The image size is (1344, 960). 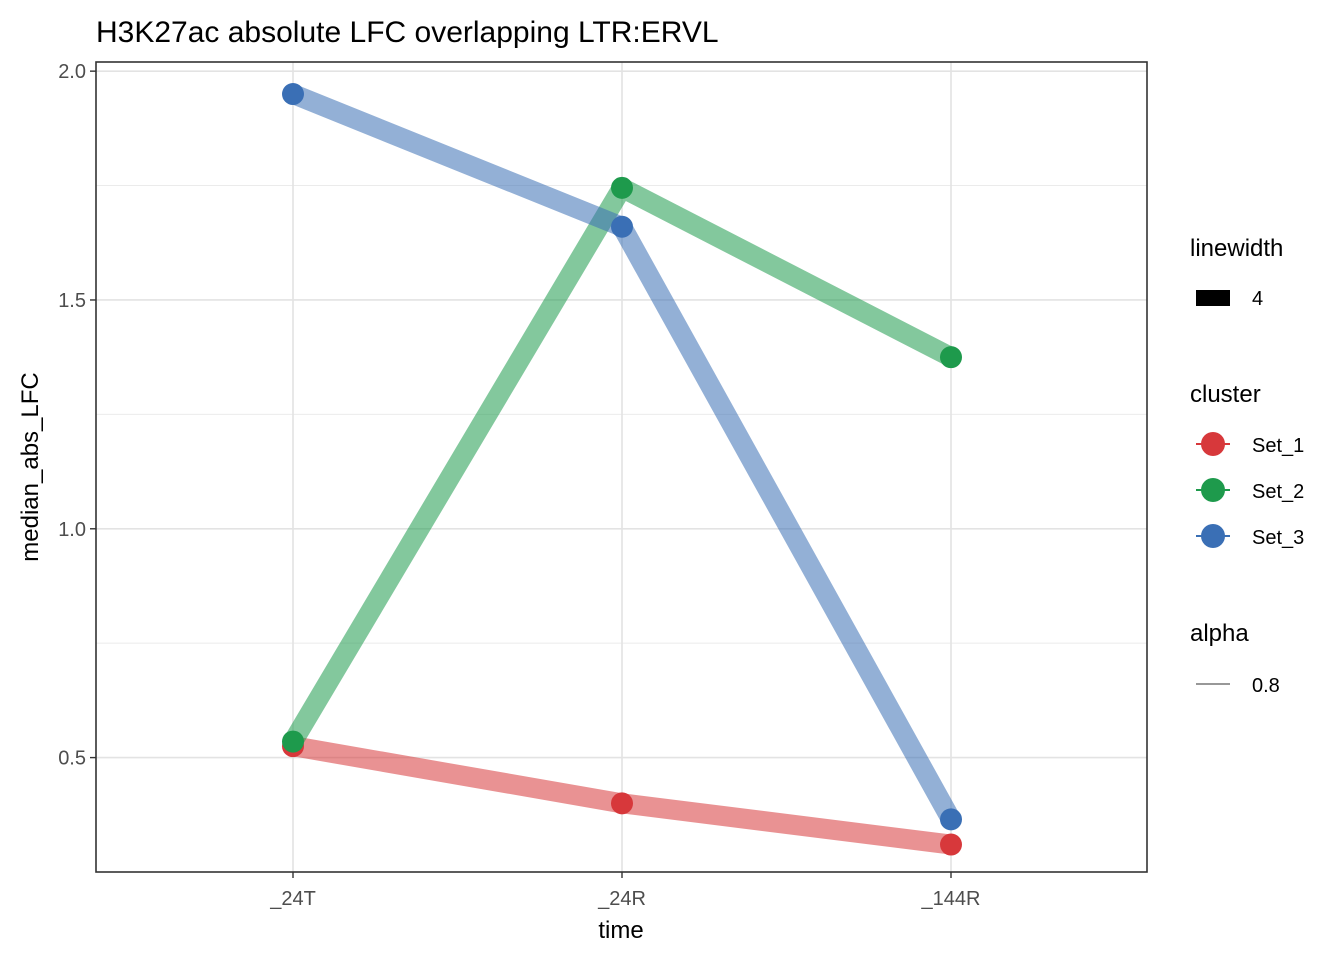 I want to click on legend-linewidth-key, so click(x=1213, y=298).